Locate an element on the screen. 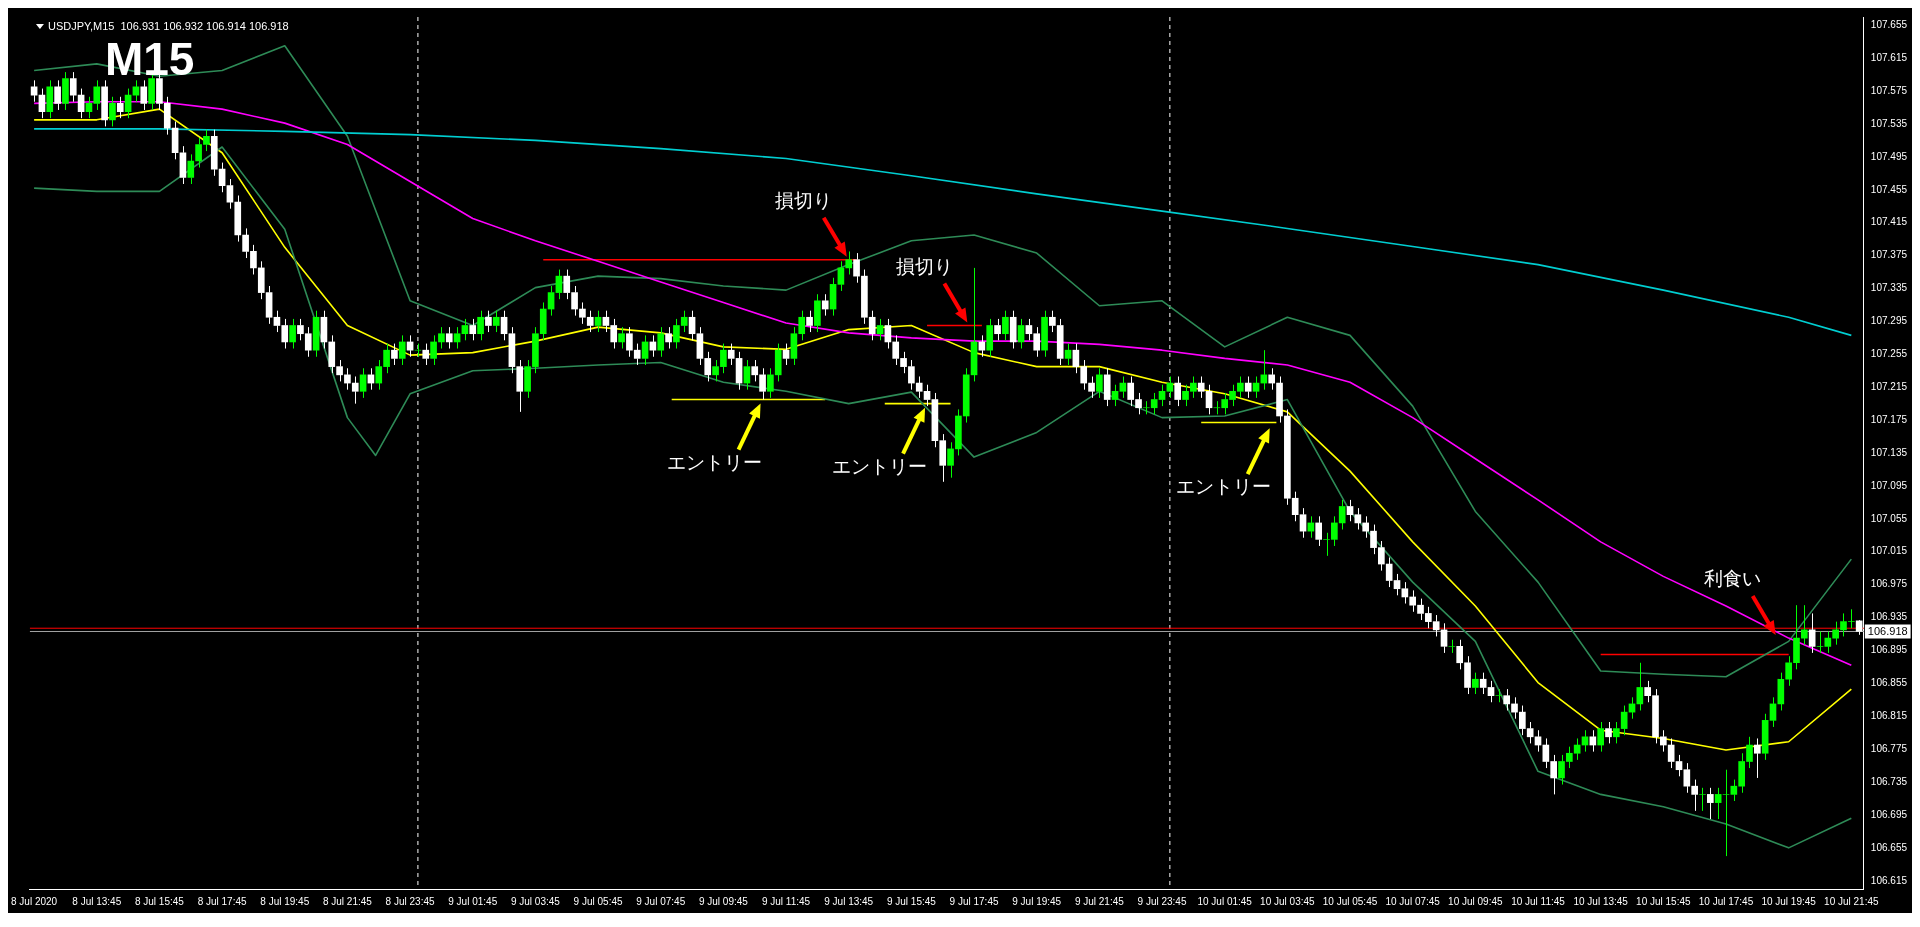 The height and width of the screenshot is (927, 1920). x-tick-label: 10 Jul 15:45 is located at coordinates (1664, 901).